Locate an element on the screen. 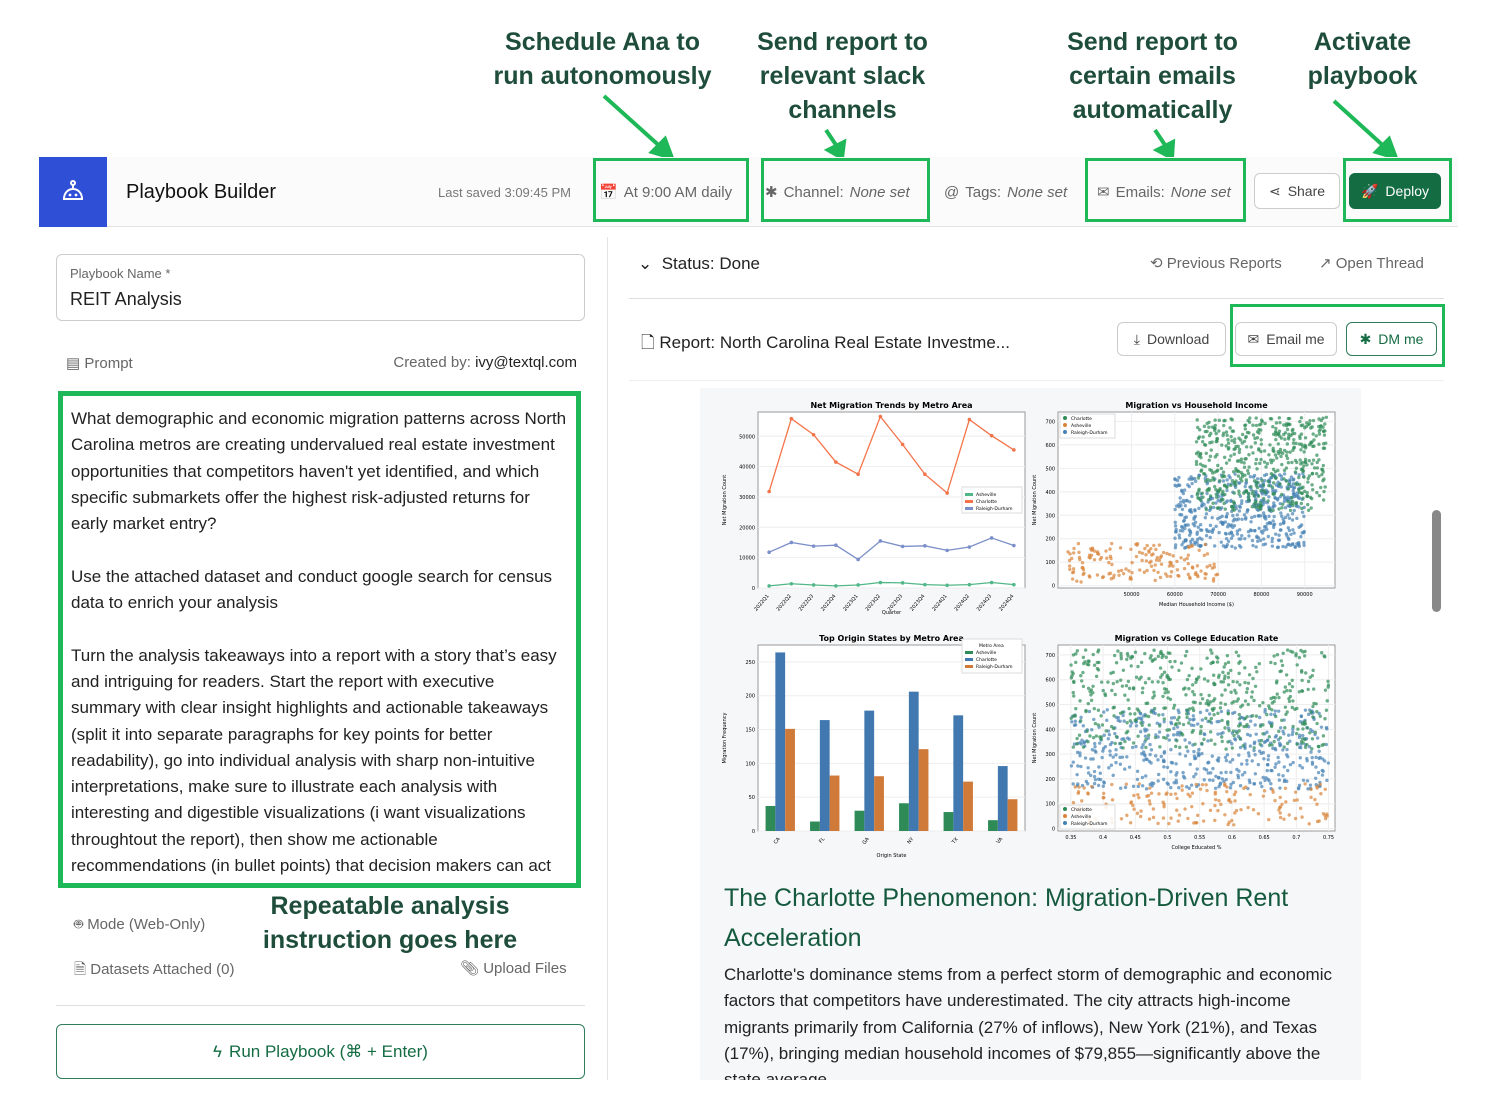 This screenshot has height=1096, width=1498. status-toggle: ⌄ Status: Done is located at coordinates (699, 264).